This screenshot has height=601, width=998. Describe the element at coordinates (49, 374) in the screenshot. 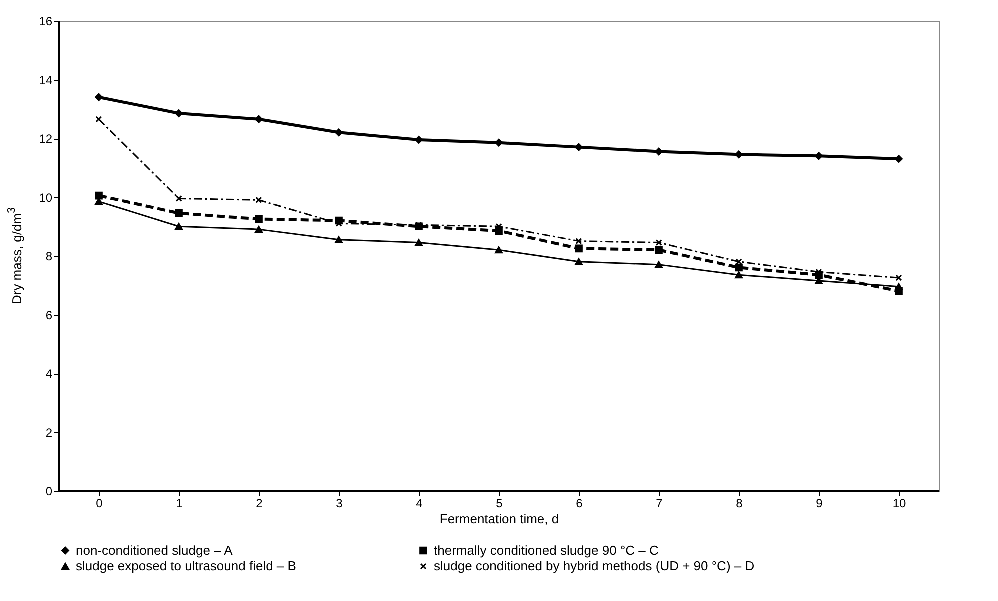

I see `y-tick-label: 4` at that location.